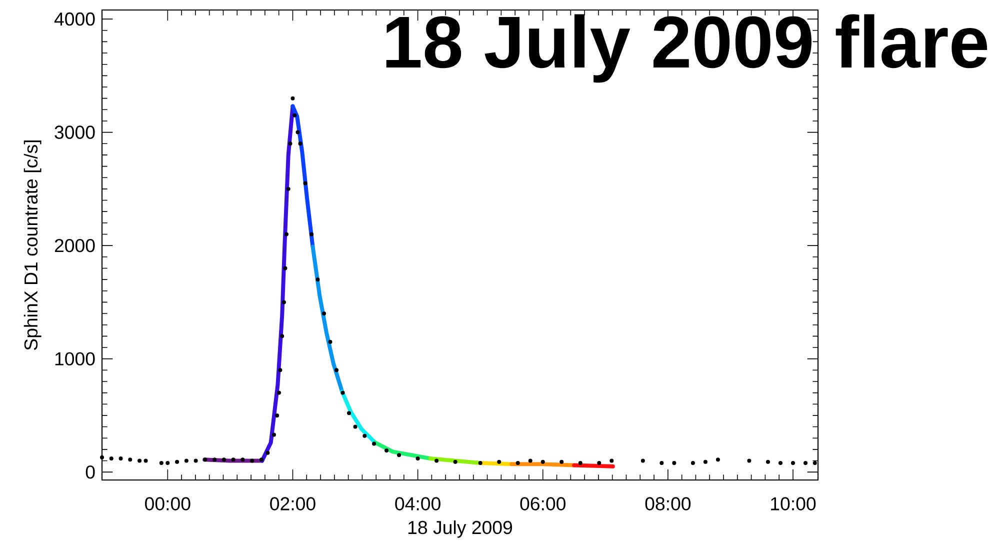 The image size is (998, 546). What do you see at coordinates (793, 503) in the screenshot?
I see `x-tick-label: 10:00` at bounding box center [793, 503].